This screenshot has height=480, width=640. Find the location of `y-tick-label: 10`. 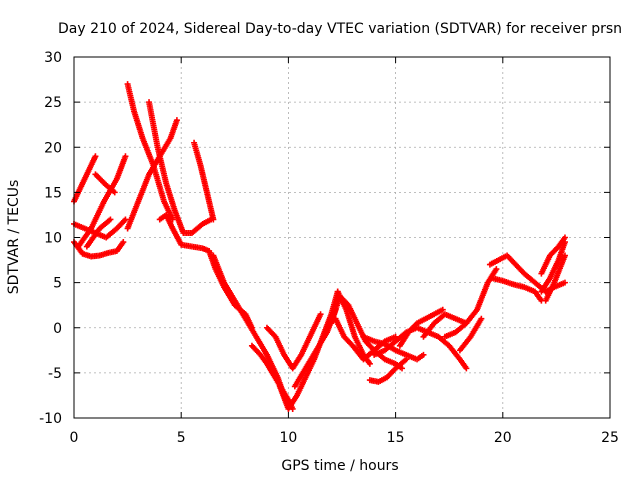

y-tick-label: 10 is located at coordinates (53, 239).